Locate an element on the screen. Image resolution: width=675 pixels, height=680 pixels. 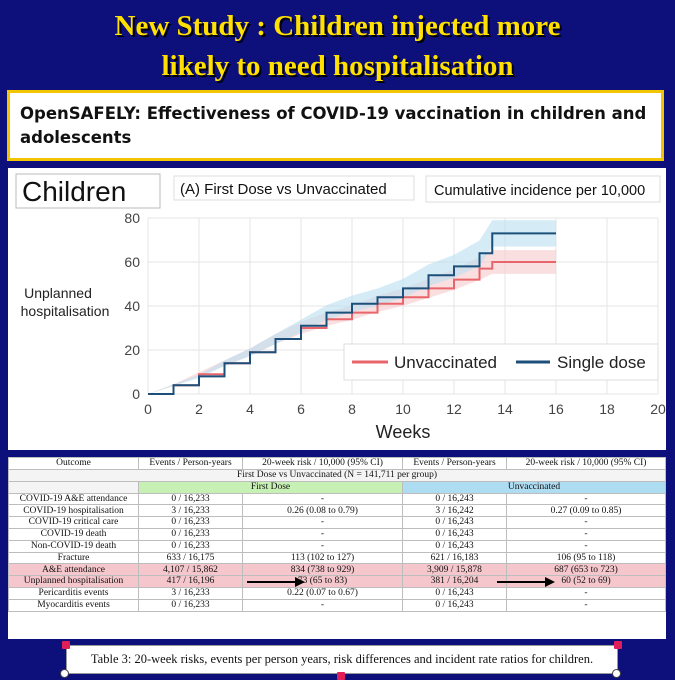
cell-events-first: 417 / 16,196 is located at coordinates (190, 581).